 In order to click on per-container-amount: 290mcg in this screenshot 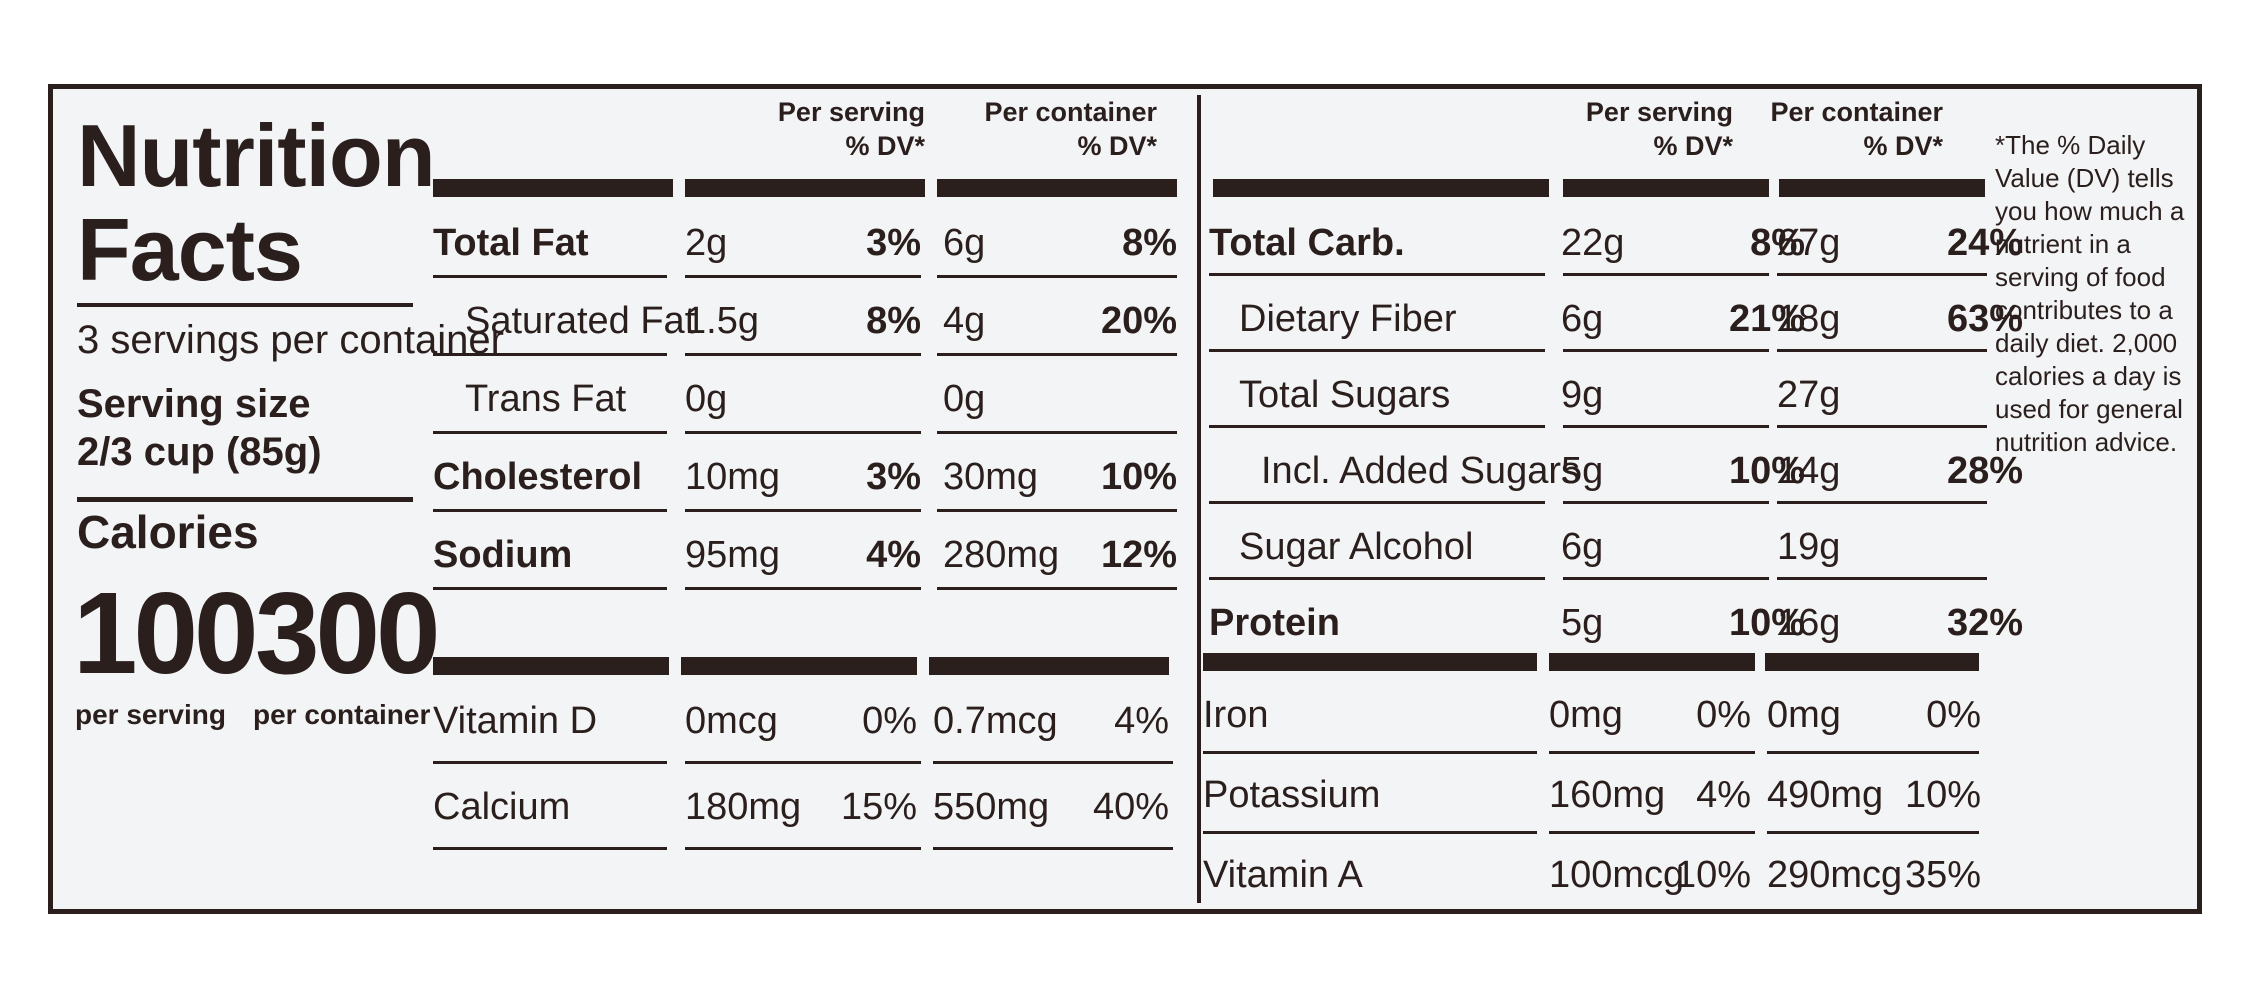, I will do `click(1835, 875)`.